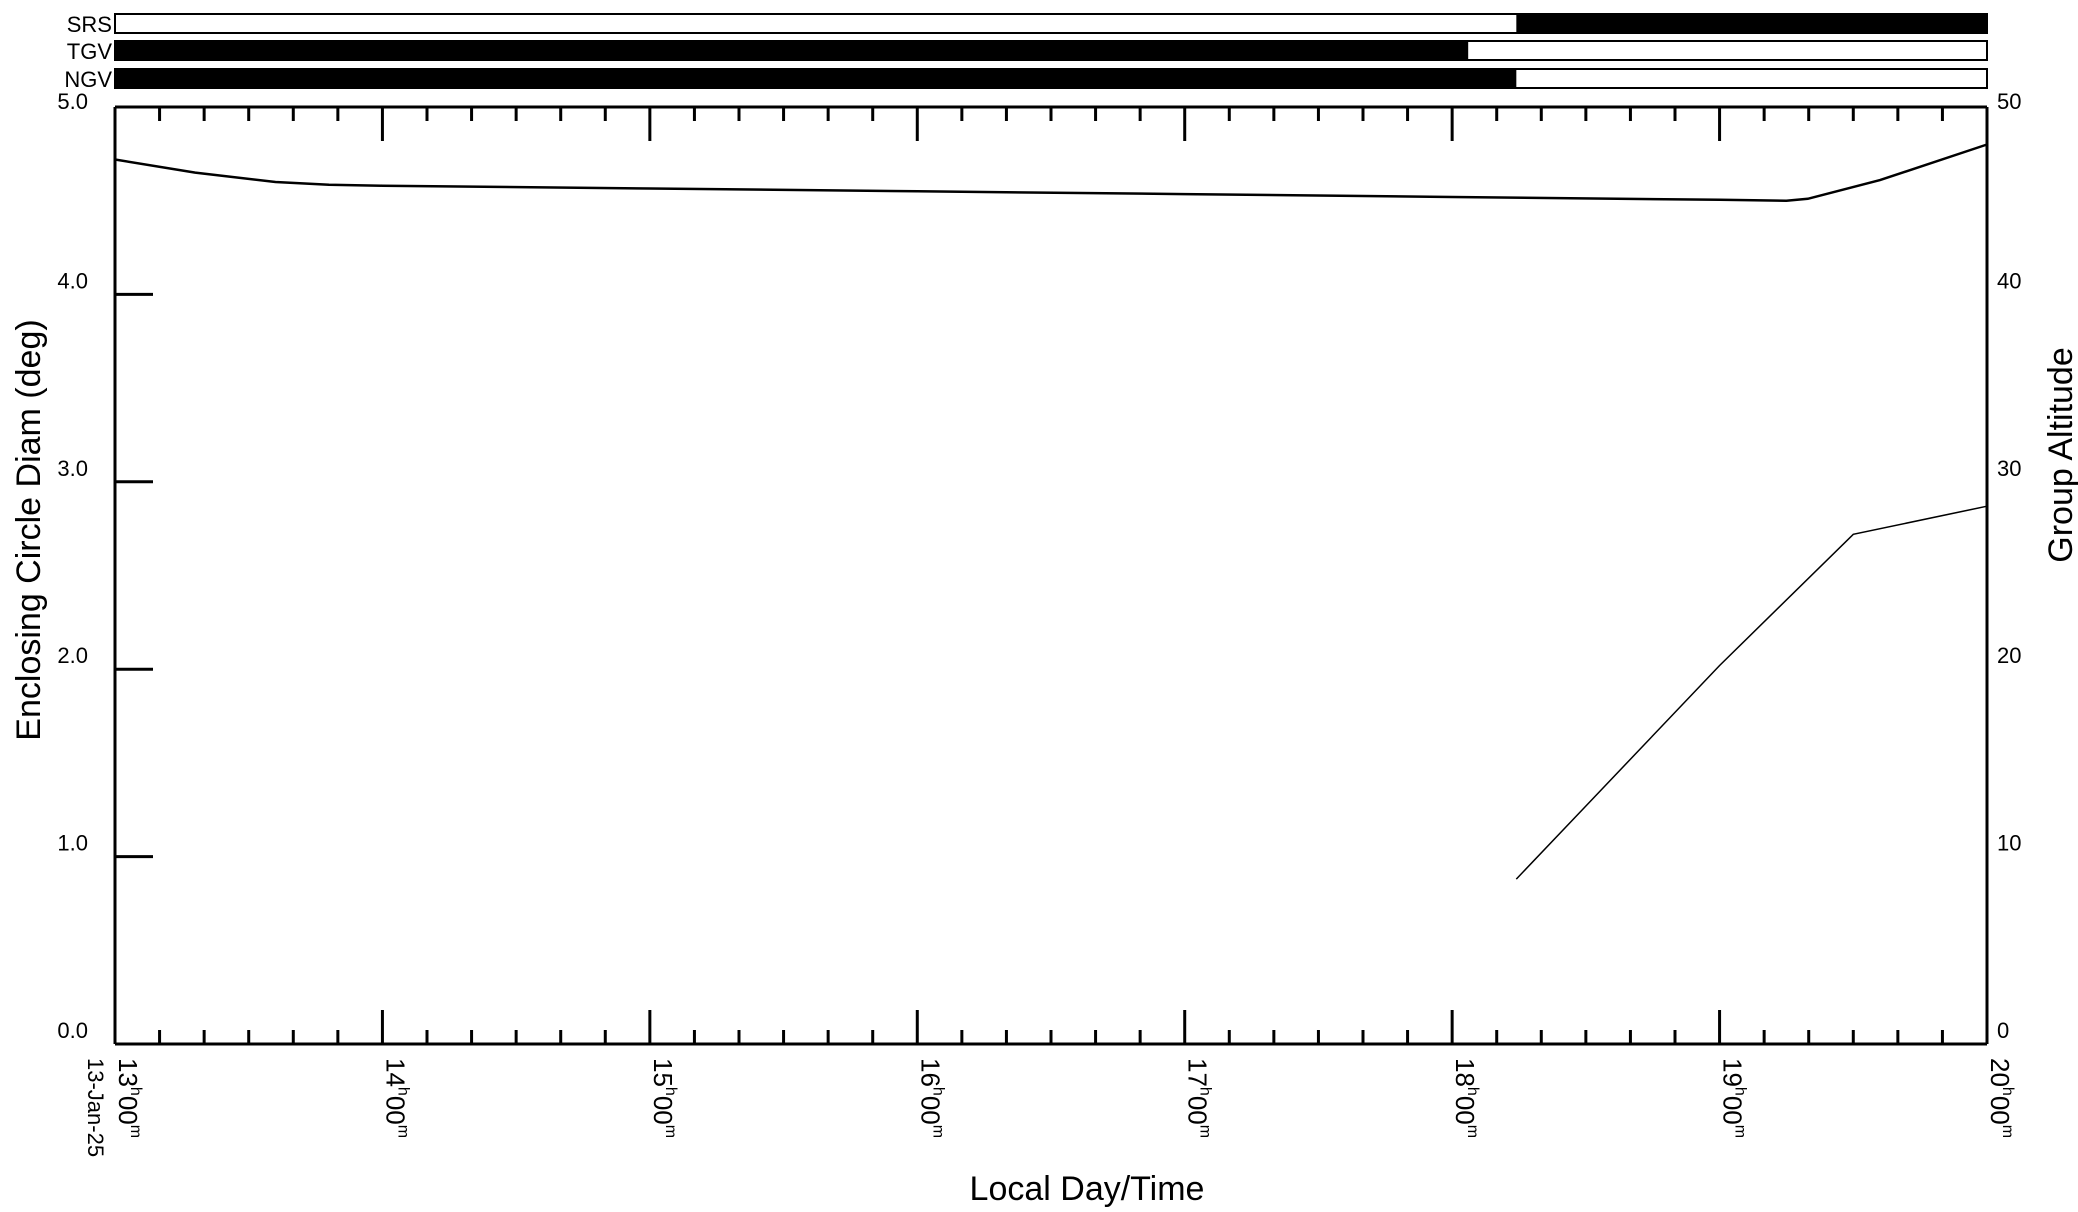  What do you see at coordinates (2009, 655) in the screenshot?
I see `y-tick-label-right: 20` at bounding box center [2009, 655].